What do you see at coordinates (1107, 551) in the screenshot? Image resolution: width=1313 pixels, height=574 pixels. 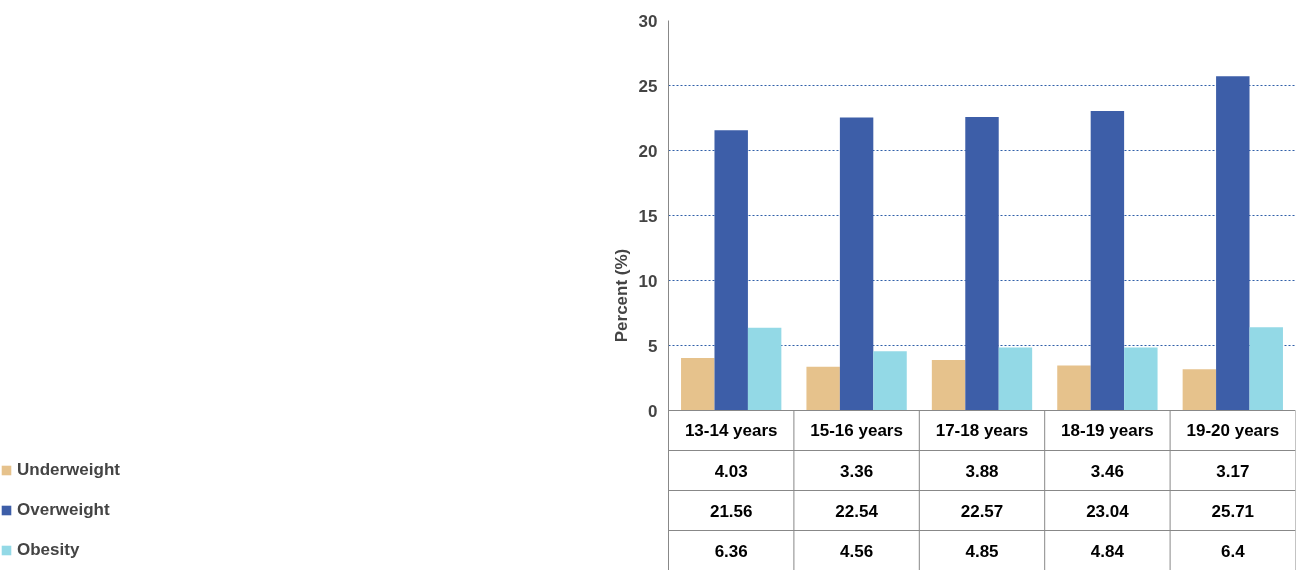 I see `data-label: 4.84` at bounding box center [1107, 551].